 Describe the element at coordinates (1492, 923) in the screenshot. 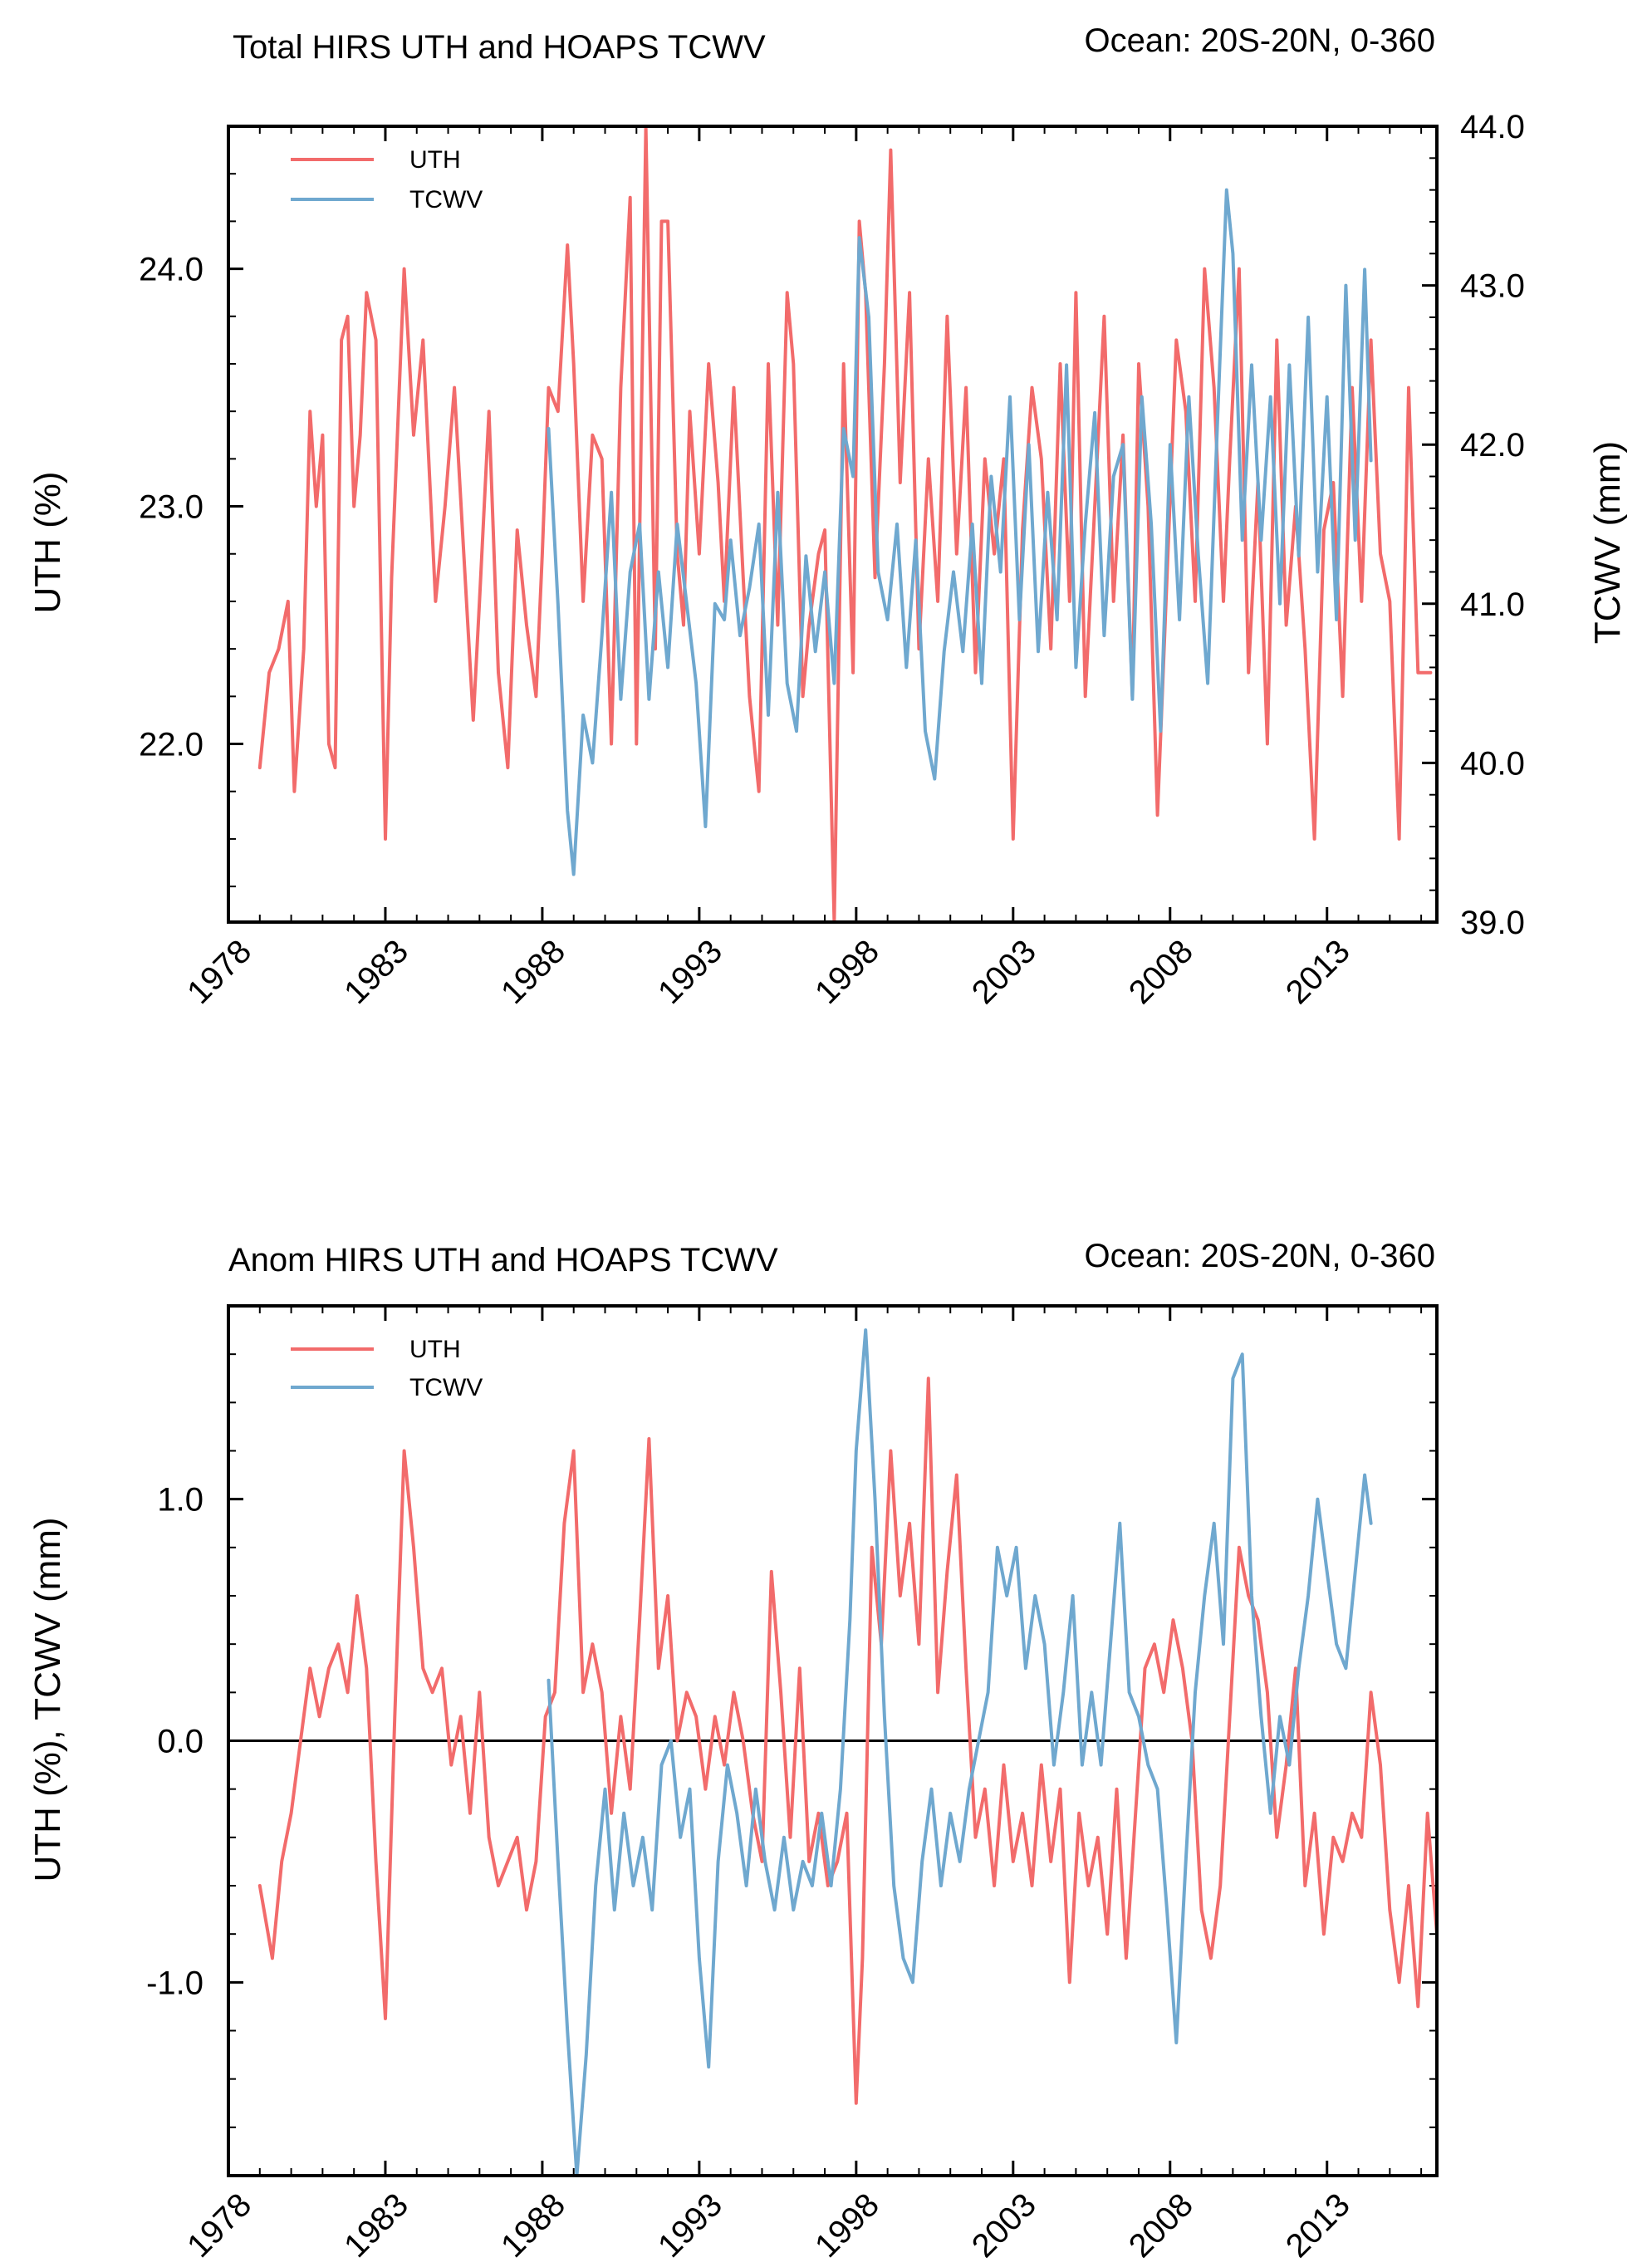

I see `top-y2-tick-label: 39.0` at that location.